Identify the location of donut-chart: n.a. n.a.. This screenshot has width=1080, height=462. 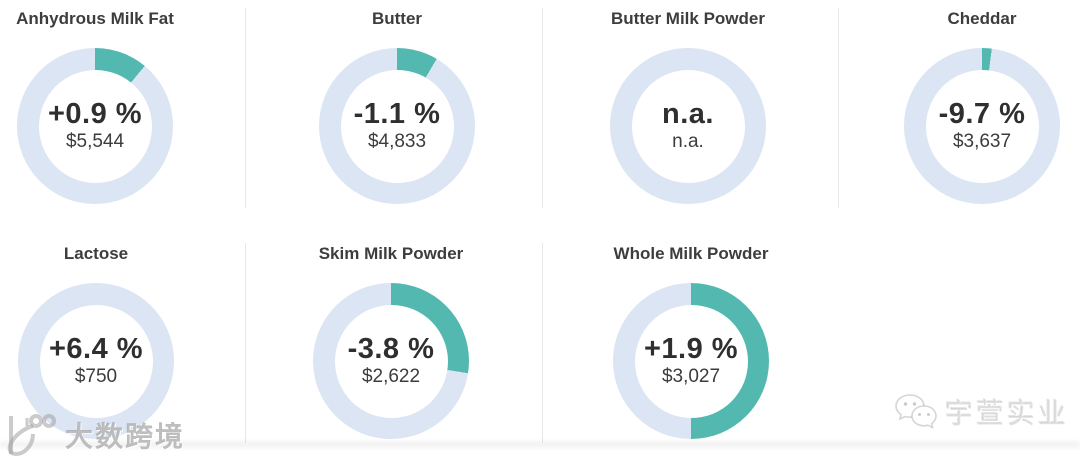
(688, 126).